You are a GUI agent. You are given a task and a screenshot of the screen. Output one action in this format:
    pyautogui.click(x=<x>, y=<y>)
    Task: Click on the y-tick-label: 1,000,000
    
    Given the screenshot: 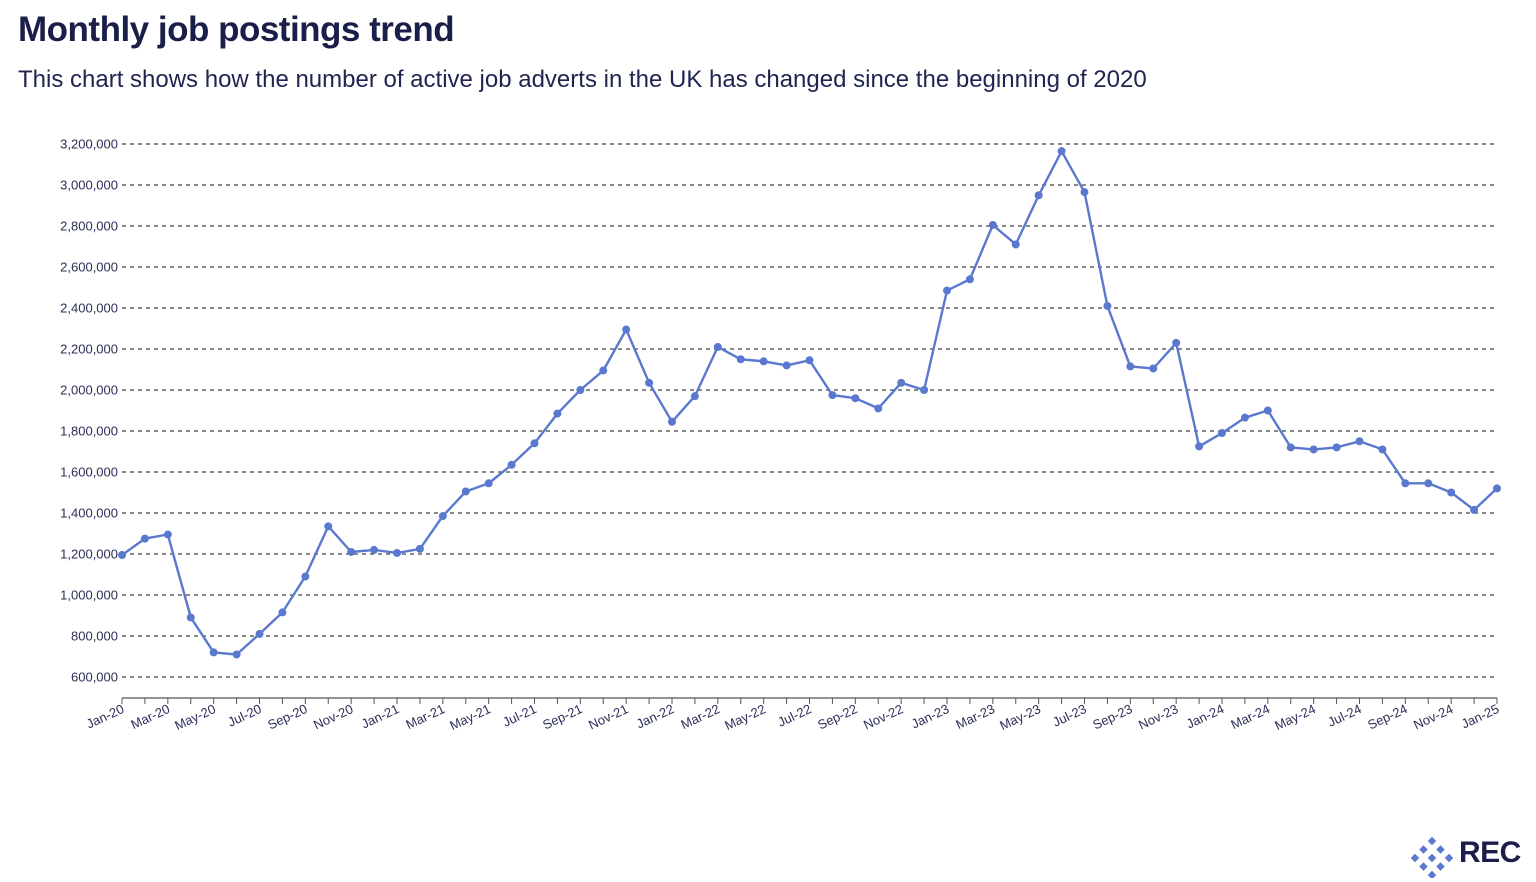 What is the action you would take?
    pyautogui.click(x=89, y=595)
    